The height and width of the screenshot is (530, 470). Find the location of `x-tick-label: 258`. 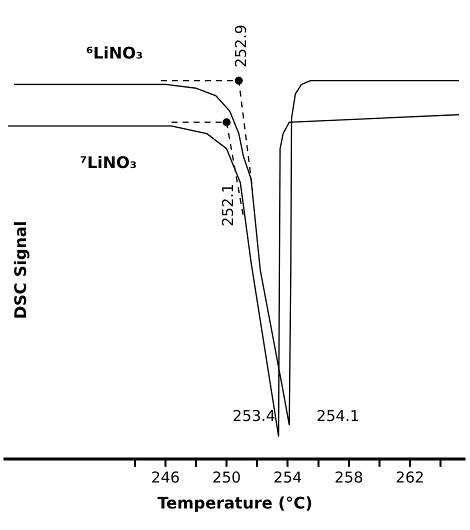

x-tick-label: 258 is located at coordinates (349, 477).